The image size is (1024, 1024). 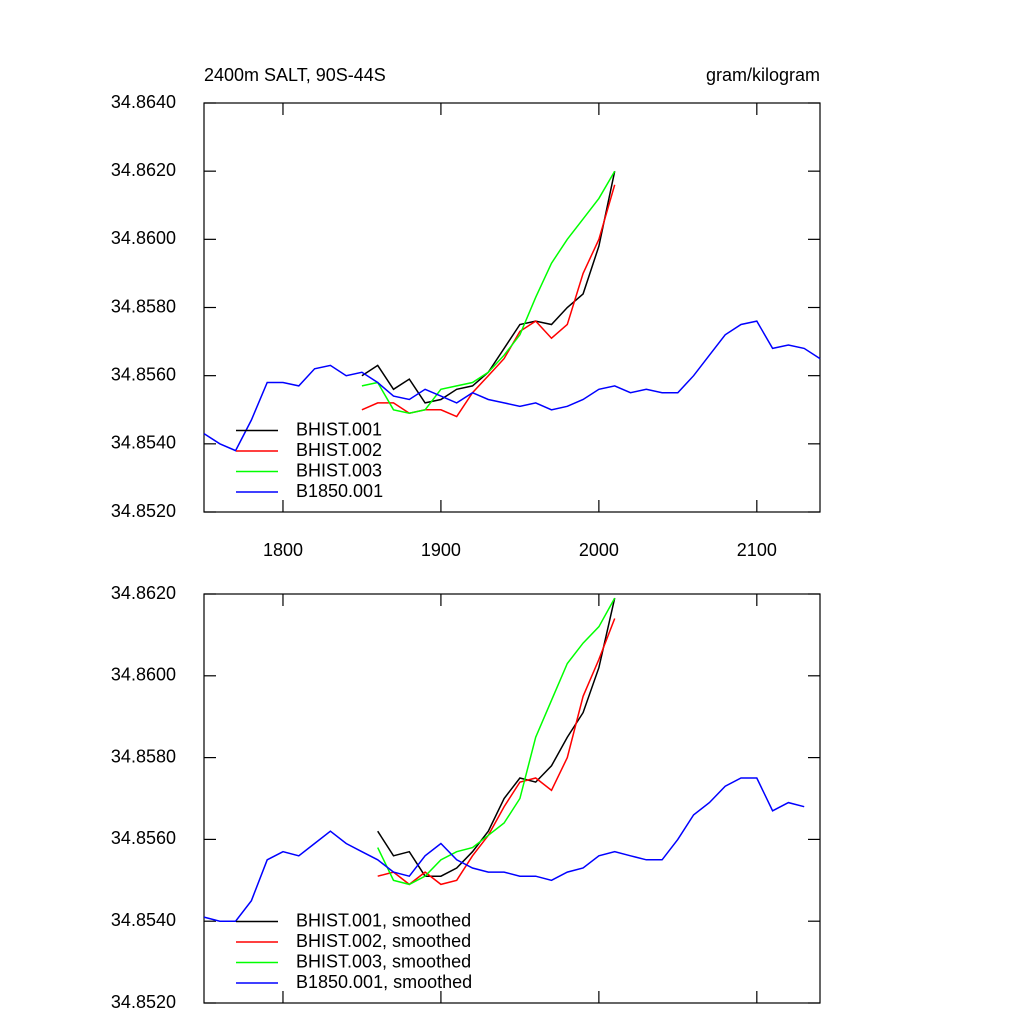 What do you see at coordinates (339, 450) in the screenshot?
I see `legend-label: BHIST.002` at bounding box center [339, 450].